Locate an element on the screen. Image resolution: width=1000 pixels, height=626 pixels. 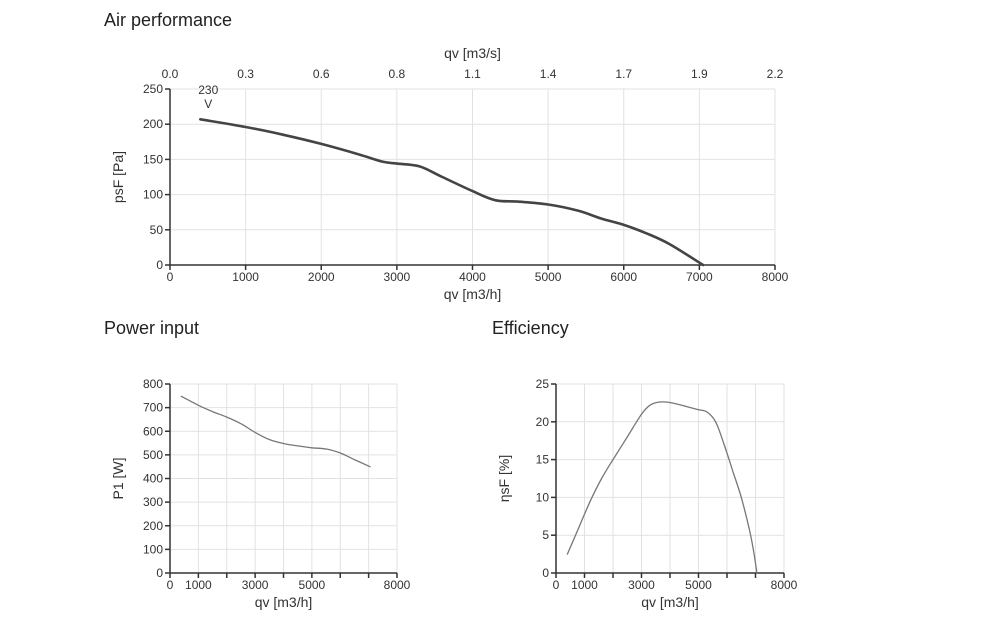
y-tick-label: 50 is located at coordinates (157, 230).